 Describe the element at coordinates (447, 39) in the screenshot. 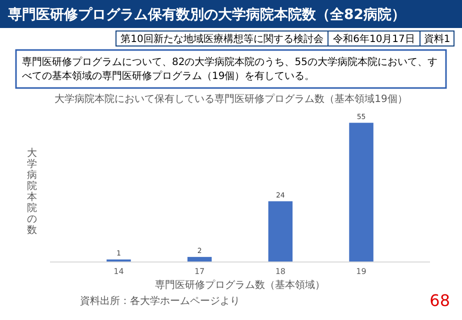

I see `text: 1` at that location.